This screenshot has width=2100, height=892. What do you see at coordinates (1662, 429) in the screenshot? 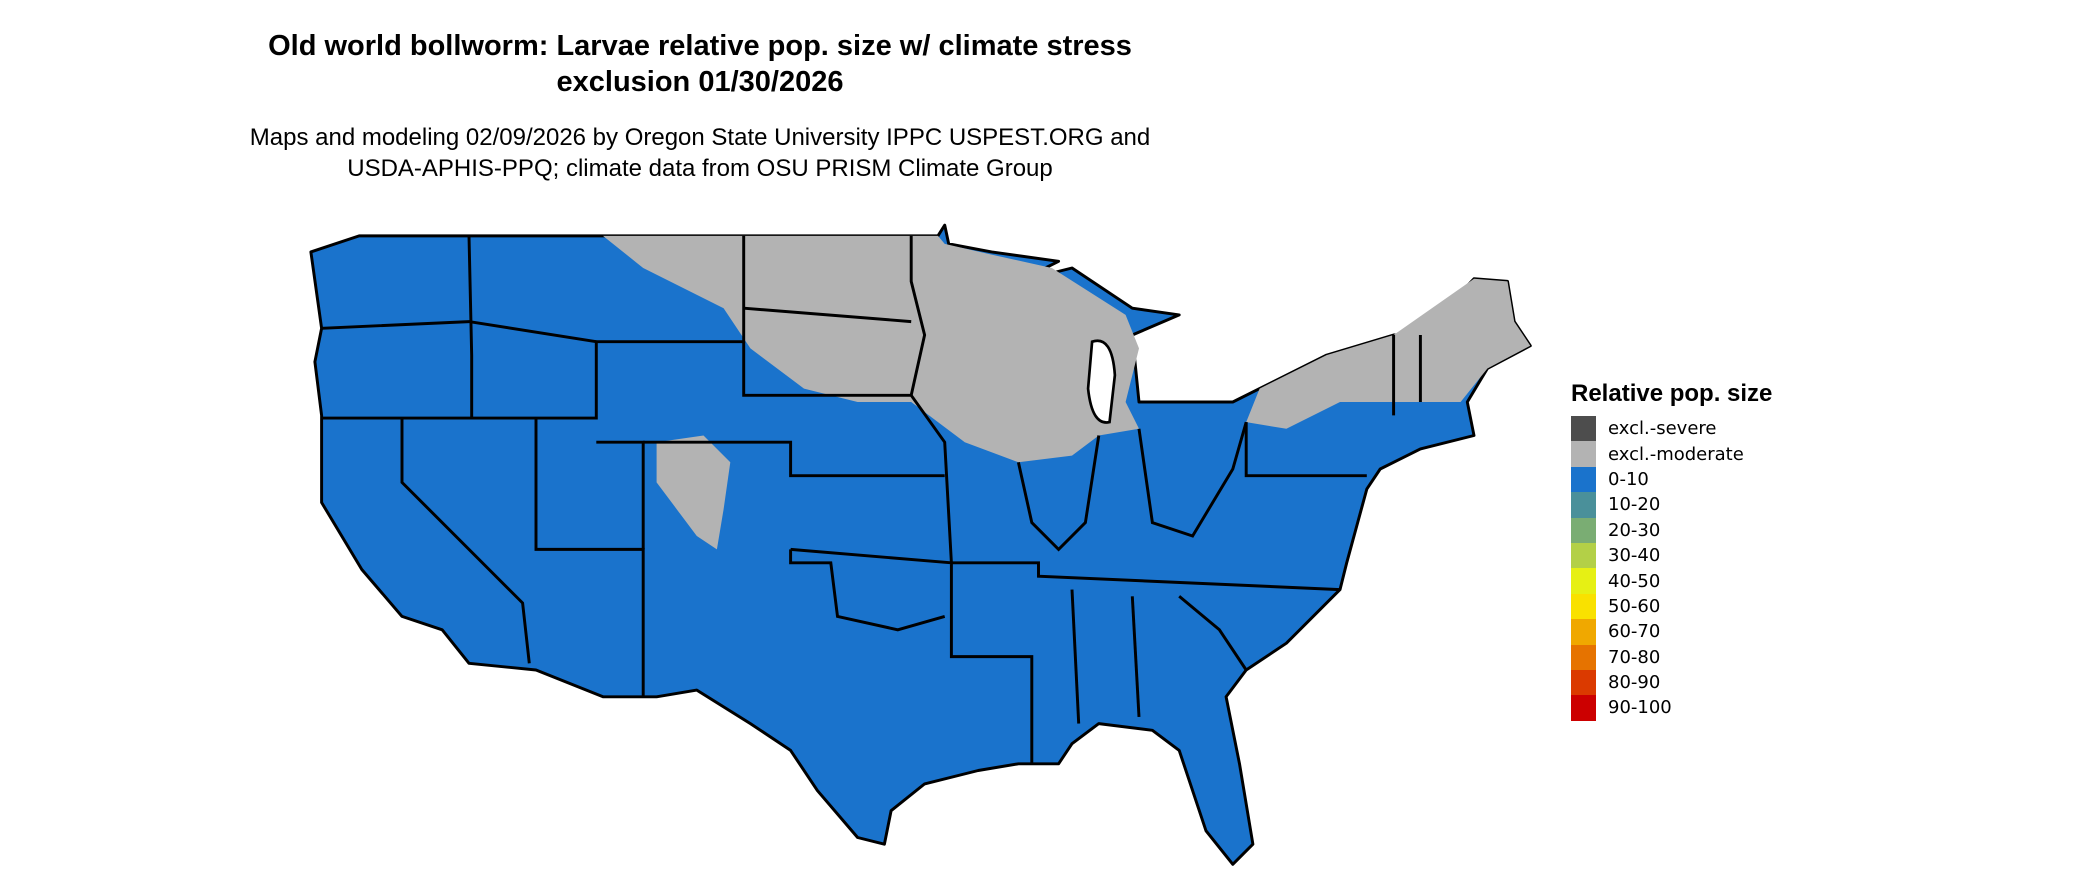
I see `legend-label: excl.-severe` at bounding box center [1662, 429].